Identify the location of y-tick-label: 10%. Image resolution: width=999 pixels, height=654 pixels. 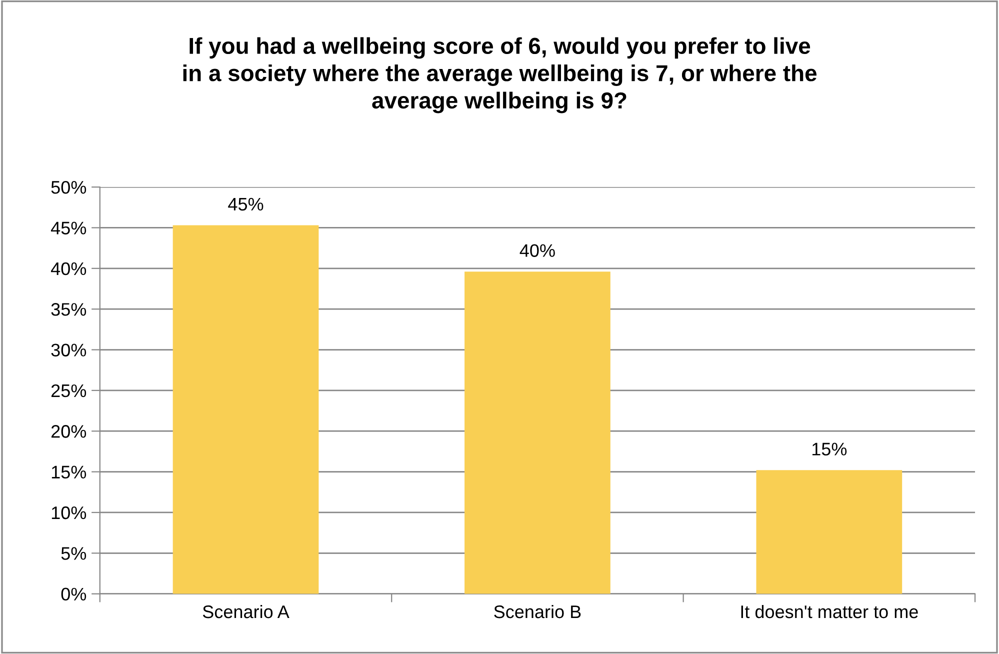
(69, 513).